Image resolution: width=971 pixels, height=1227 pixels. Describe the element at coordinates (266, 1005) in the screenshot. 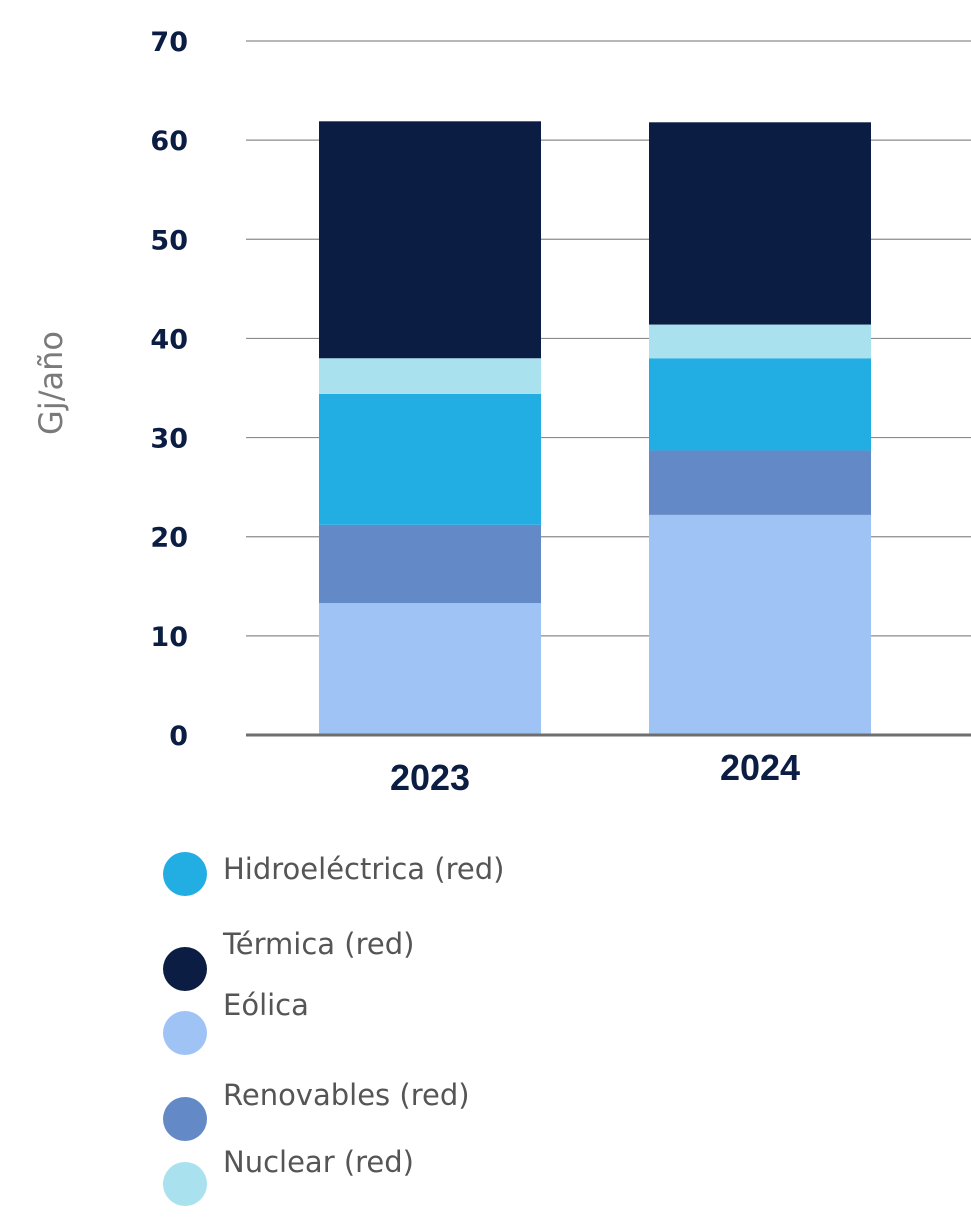

I see `legend-label: Eólica` at that location.